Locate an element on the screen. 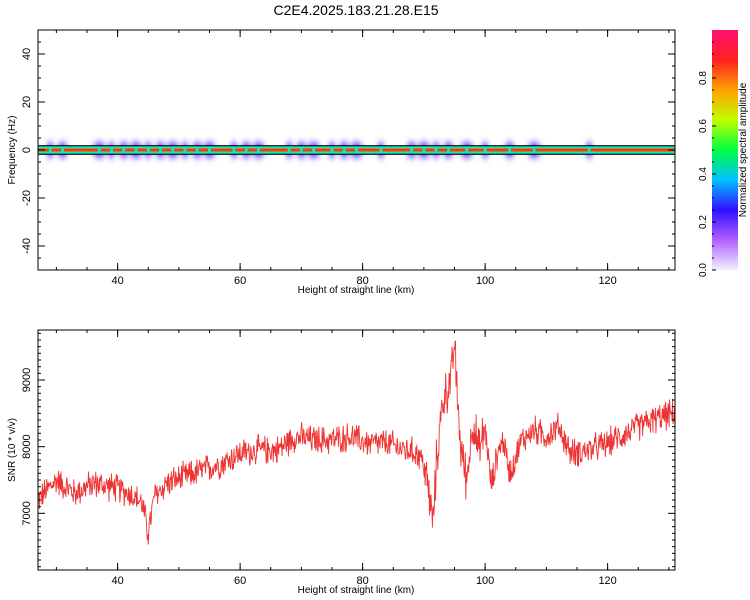  colorbar-label: Normalized spectral amplitude is located at coordinates (743, 149).